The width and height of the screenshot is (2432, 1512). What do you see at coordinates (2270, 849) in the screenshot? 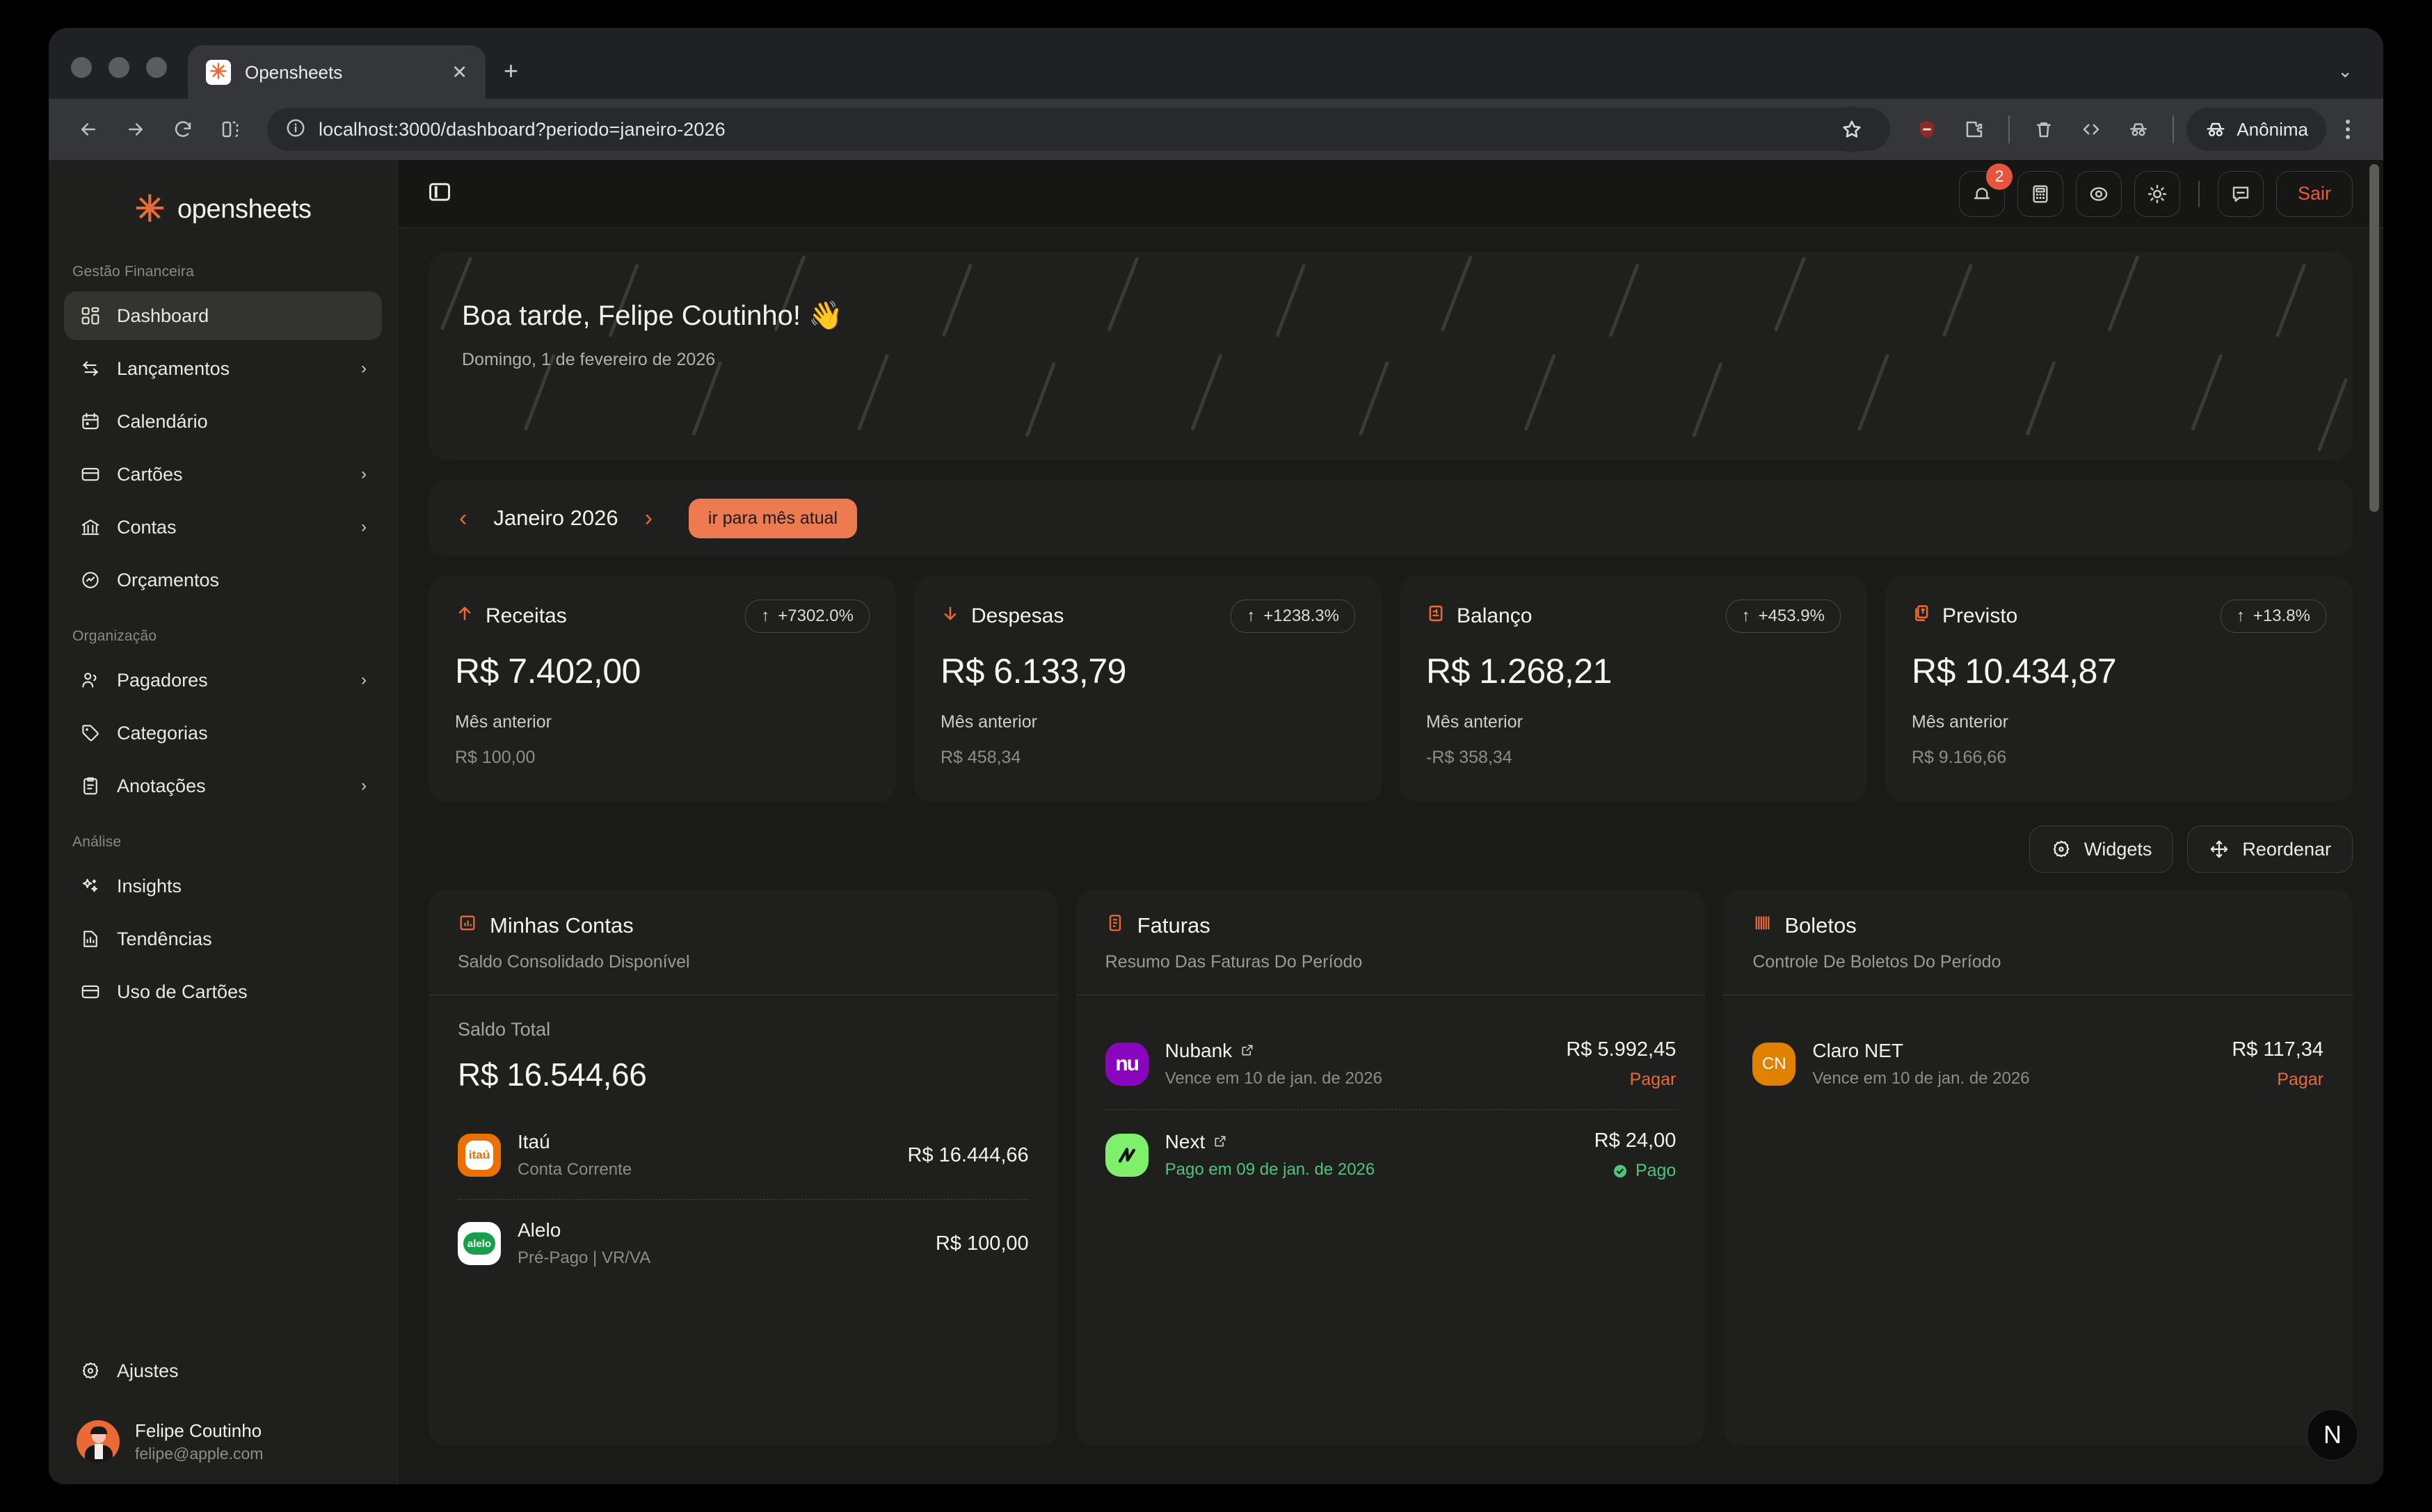
I see `reorder-button: Reordenar` at bounding box center [2270, 849].